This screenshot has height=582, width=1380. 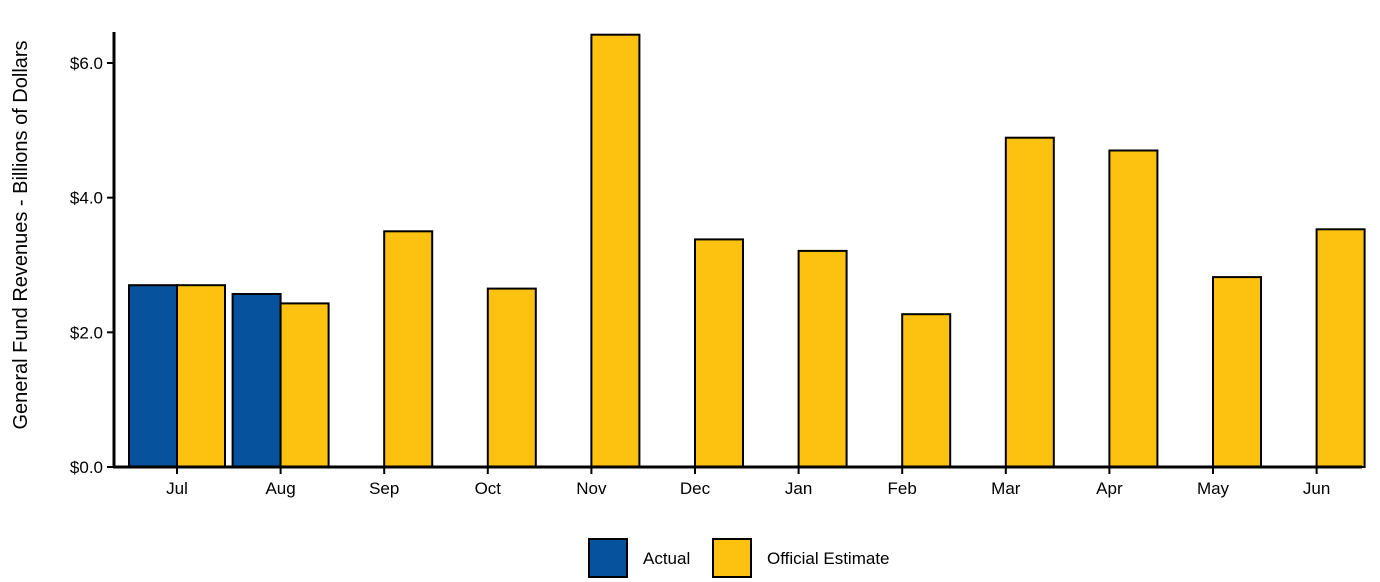 I want to click on bar-official-estimate-jan, so click(x=822, y=358).